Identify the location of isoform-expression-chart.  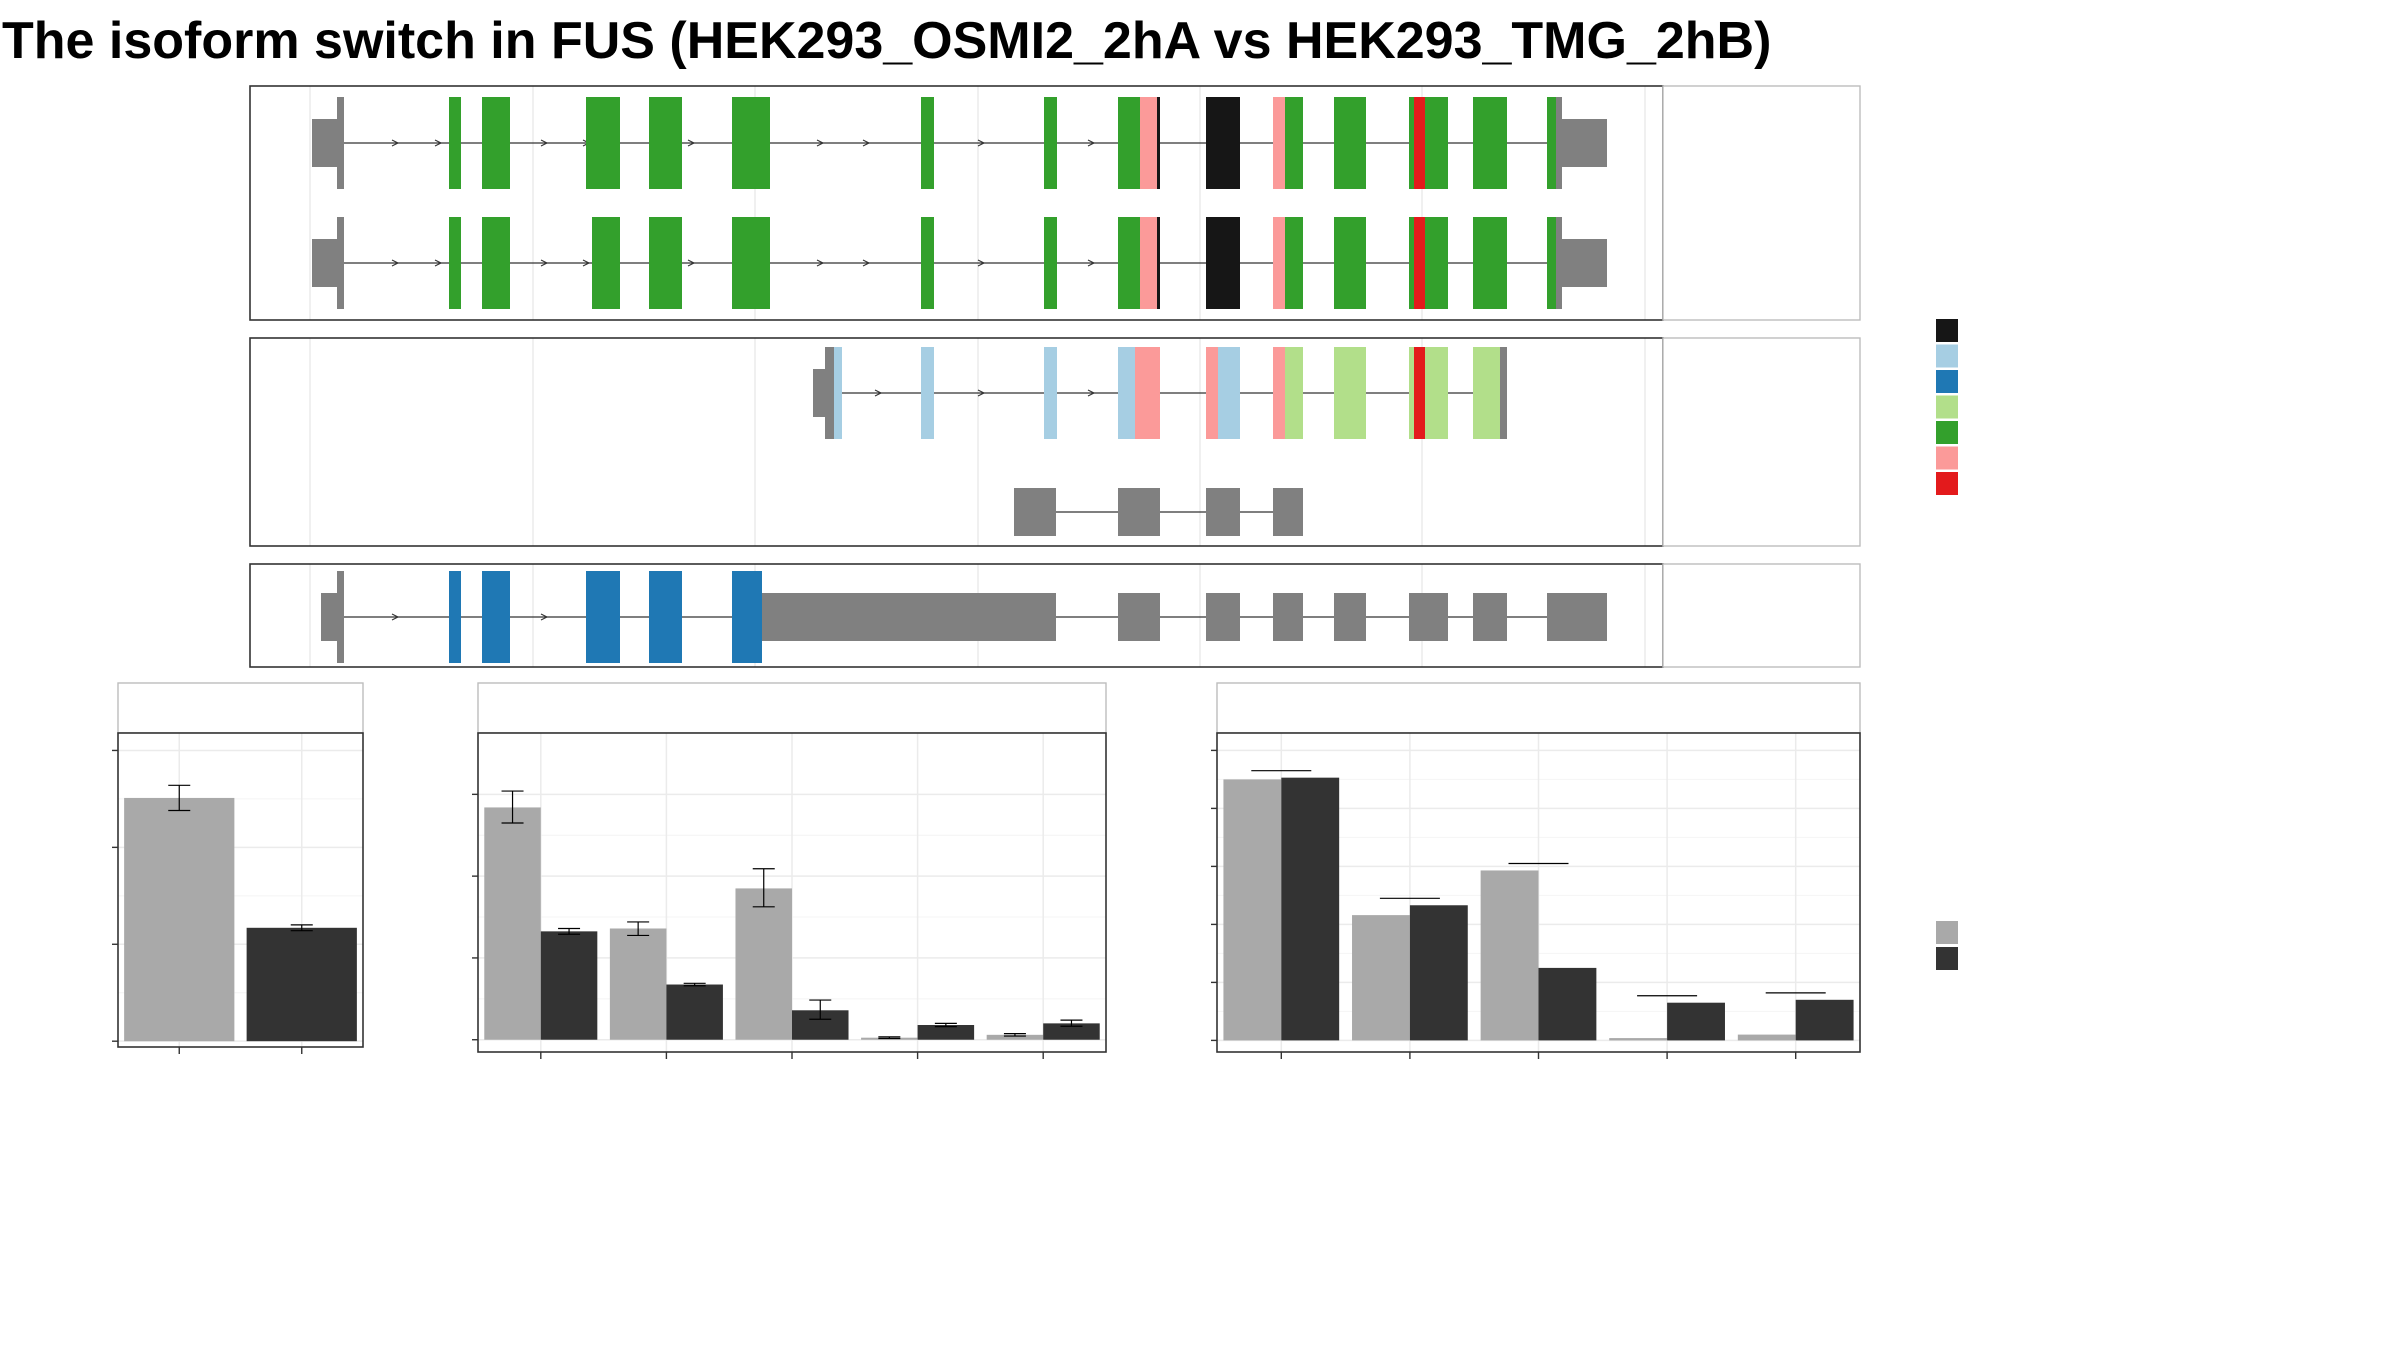
(789, 870).